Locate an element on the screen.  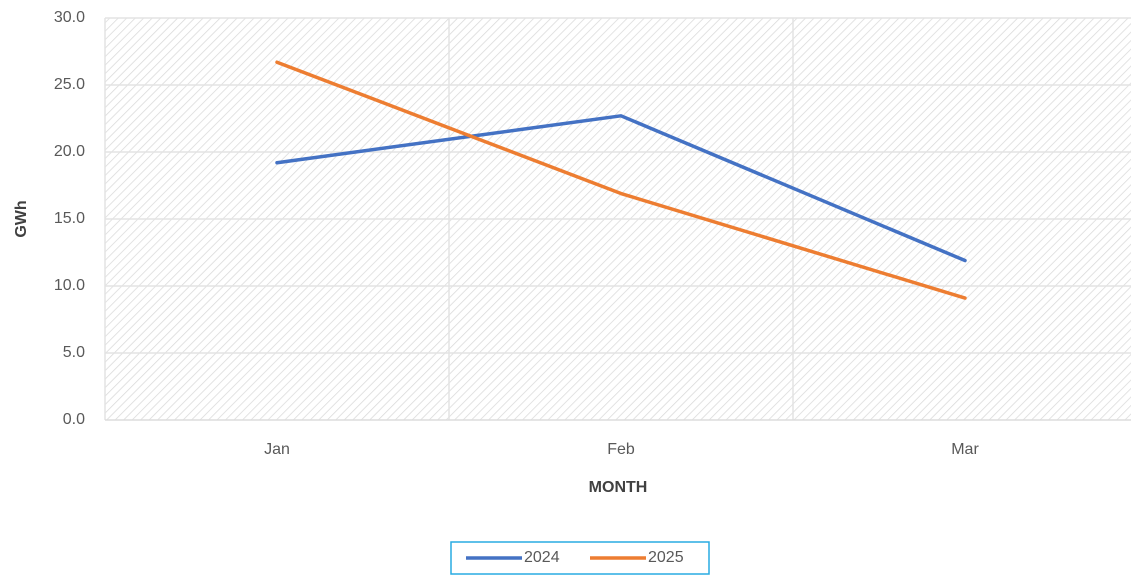
x-tick-label: Jan is located at coordinates (277, 449).